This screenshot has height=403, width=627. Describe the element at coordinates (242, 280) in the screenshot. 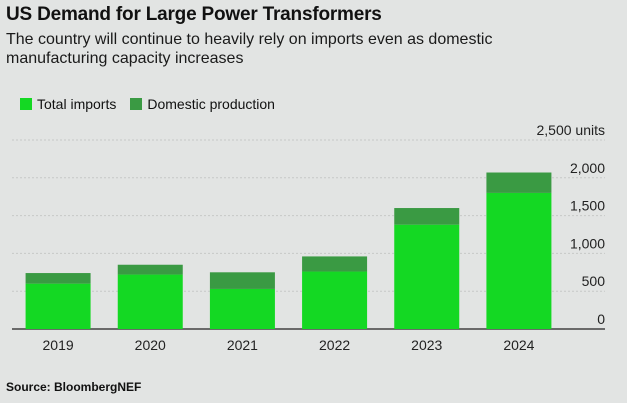

I see `bar-domestic-2021` at that location.